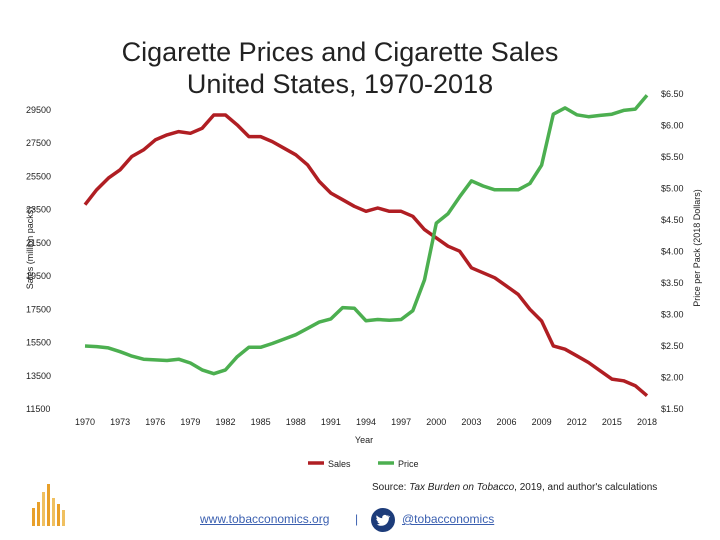  Describe the element at coordinates (265, 519) in the screenshot. I see `website-link: www.tobacconomics.org` at that location.